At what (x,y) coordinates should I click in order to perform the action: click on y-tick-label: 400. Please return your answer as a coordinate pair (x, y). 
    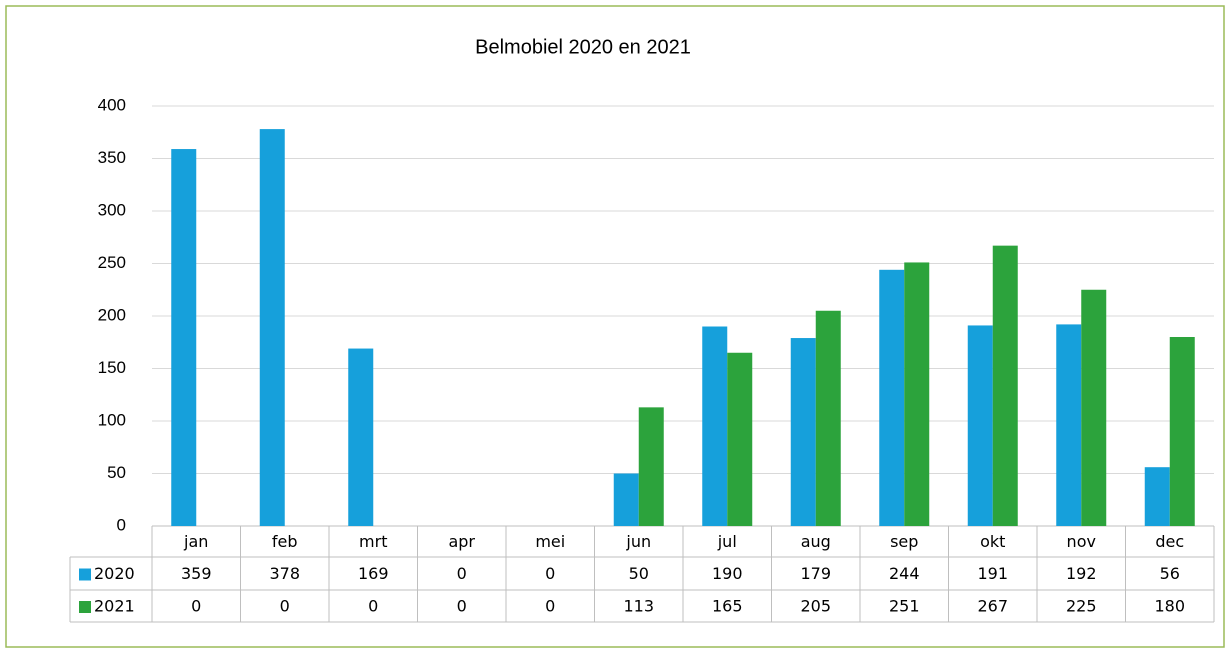
    Looking at the image, I should click on (112, 104).